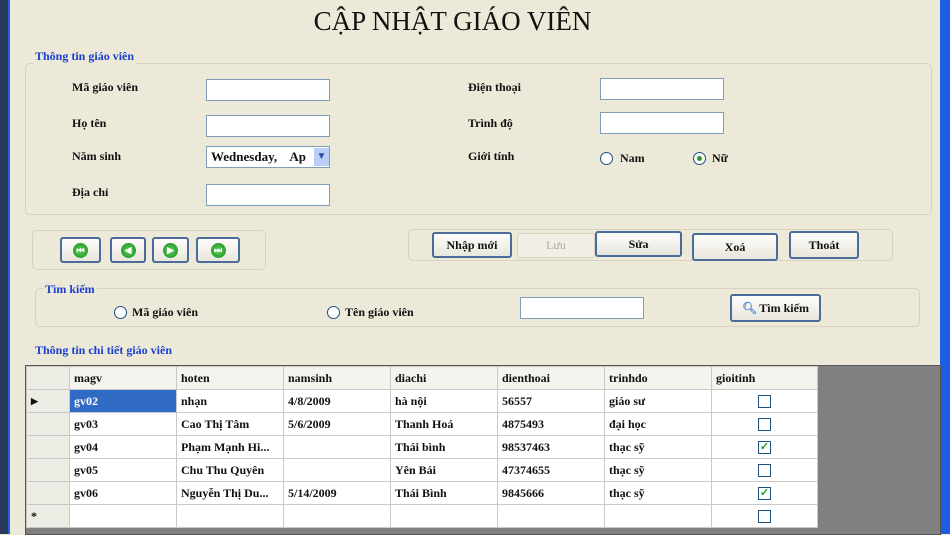 The image size is (950, 535). Describe the element at coordinates (337, 401) in the screenshot. I see `cell-namsinh: 4/8/2009` at that location.